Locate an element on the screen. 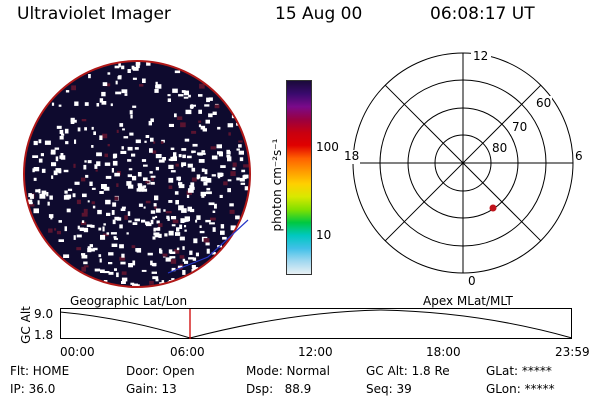  status-door: Door: Open is located at coordinates (160, 371).